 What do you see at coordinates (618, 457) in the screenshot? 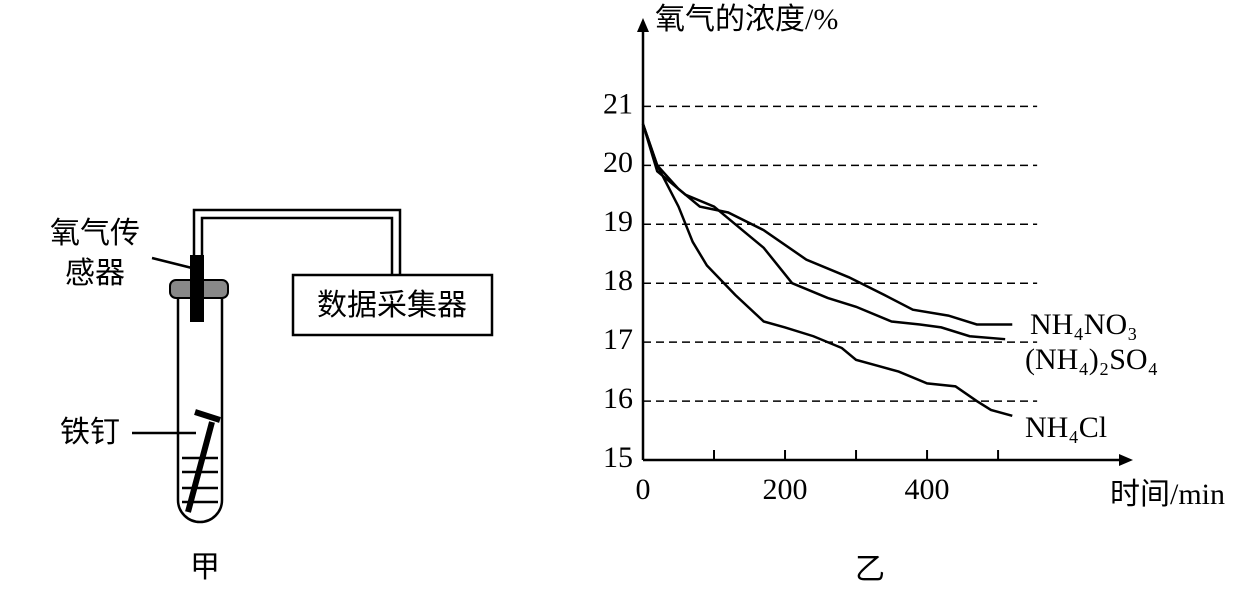
I see `y-tick-label: 15` at bounding box center [618, 457].